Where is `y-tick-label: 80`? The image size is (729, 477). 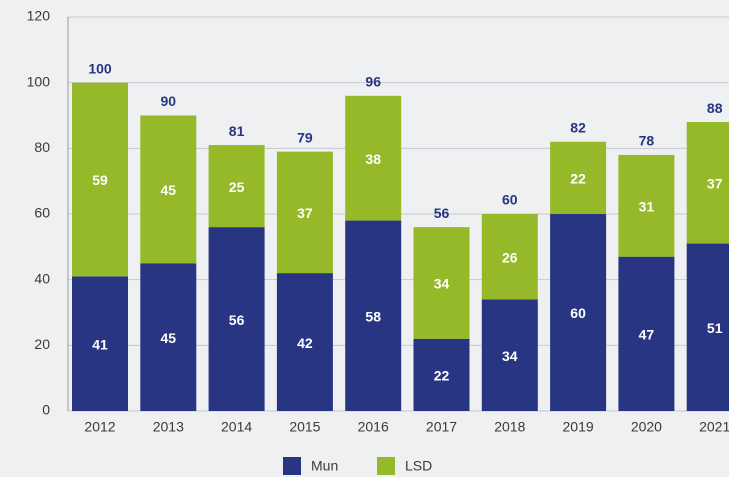
y-tick-label: 80 is located at coordinates (42, 147).